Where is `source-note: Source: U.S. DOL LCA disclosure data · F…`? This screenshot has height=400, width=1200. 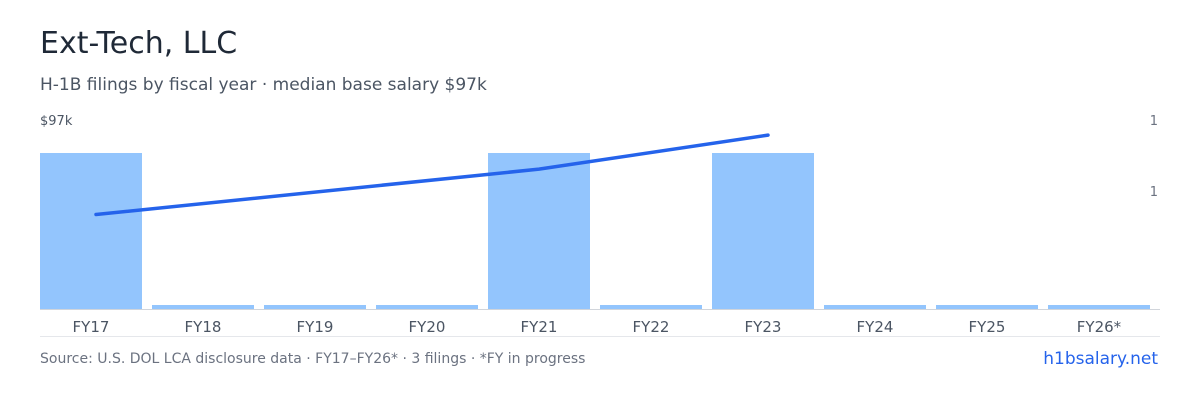
source-note: Source: U.S. DOL LCA disclosure data · F… is located at coordinates (313, 359).